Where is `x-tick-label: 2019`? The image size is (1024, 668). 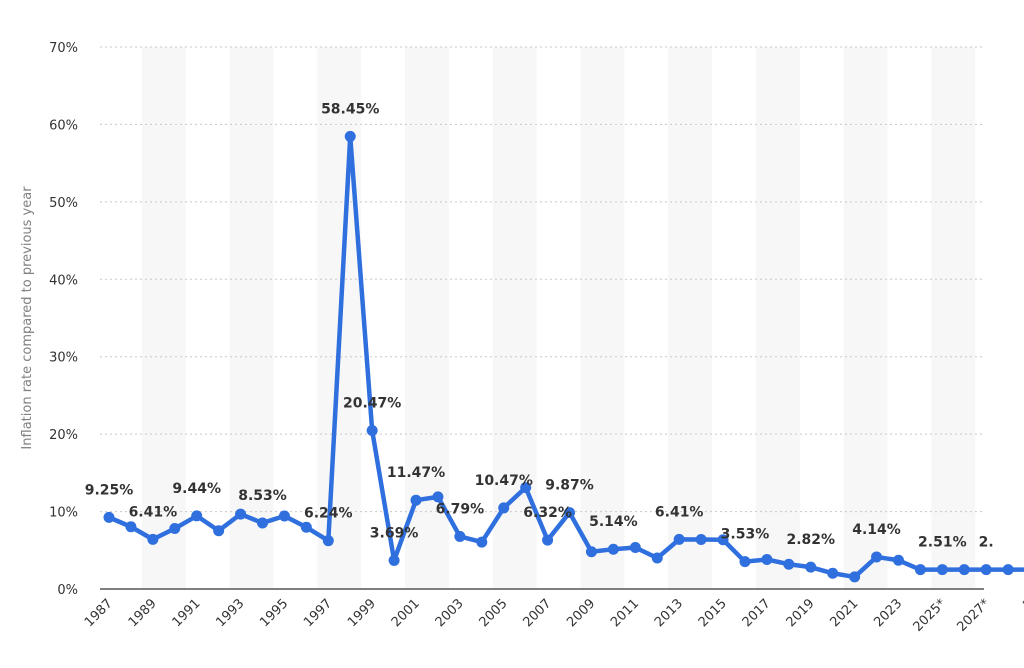
x-tick-label: 2019 is located at coordinates (801, 613).